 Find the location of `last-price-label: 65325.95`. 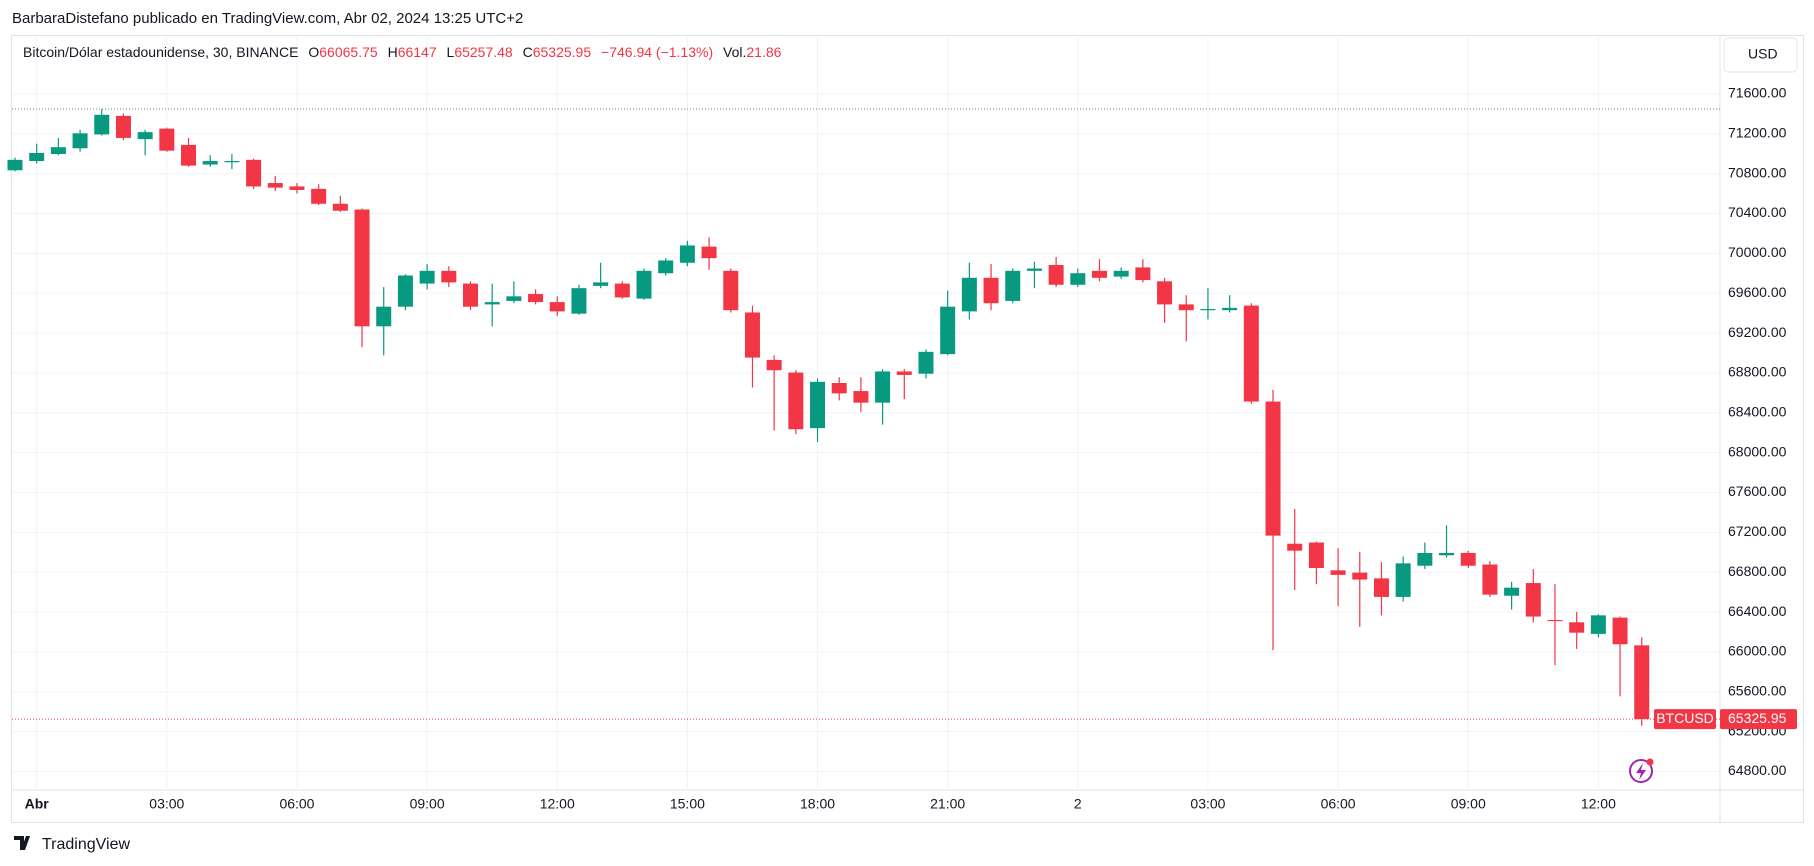

last-price-label: 65325.95 is located at coordinates (1757, 718).